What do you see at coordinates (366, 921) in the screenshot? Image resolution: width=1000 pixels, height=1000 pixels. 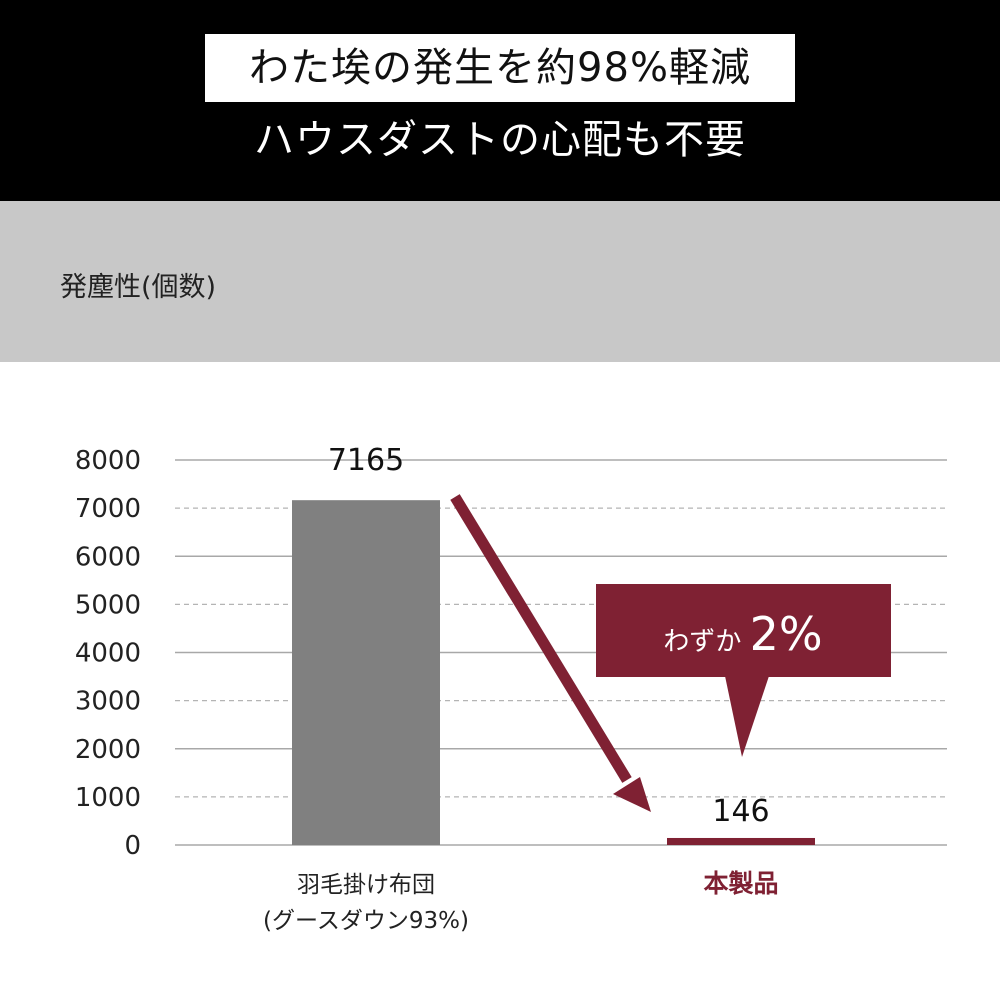 I see `x-category-label-1-line-2: (グースダウン93%)` at bounding box center [366, 921].